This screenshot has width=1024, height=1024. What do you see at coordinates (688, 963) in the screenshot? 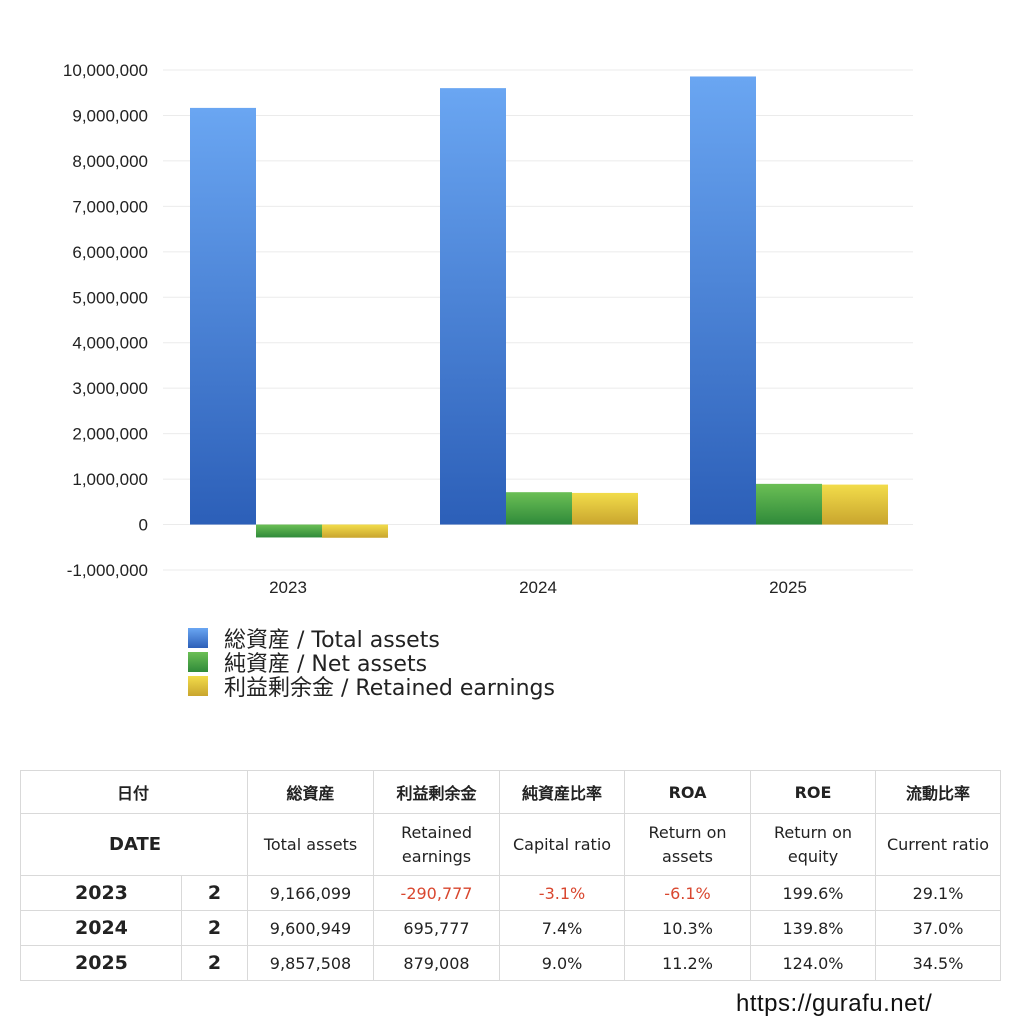
I see `row-roa: 11.2%` at bounding box center [688, 963].